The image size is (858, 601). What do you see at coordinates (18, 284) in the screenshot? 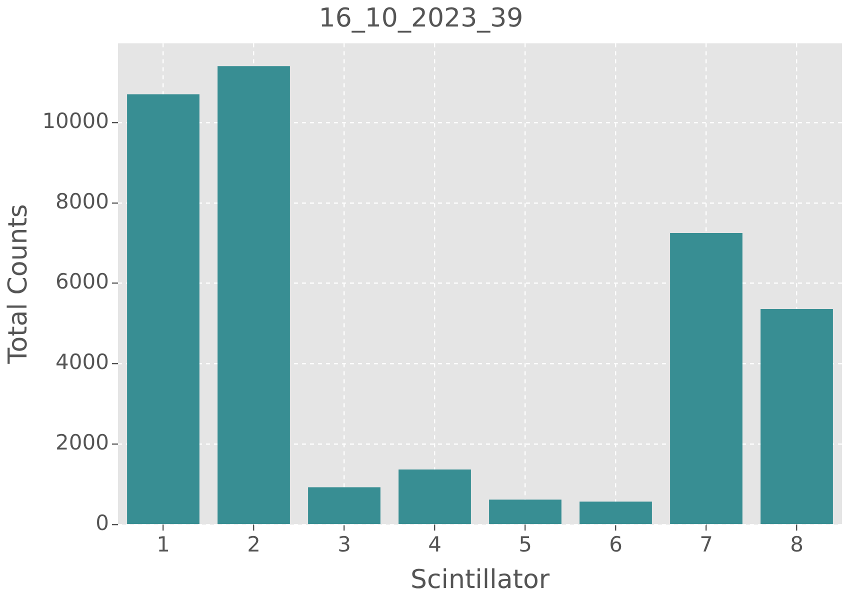
I see `y-axis-title: Total Counts` at bounding box center [18, 284].